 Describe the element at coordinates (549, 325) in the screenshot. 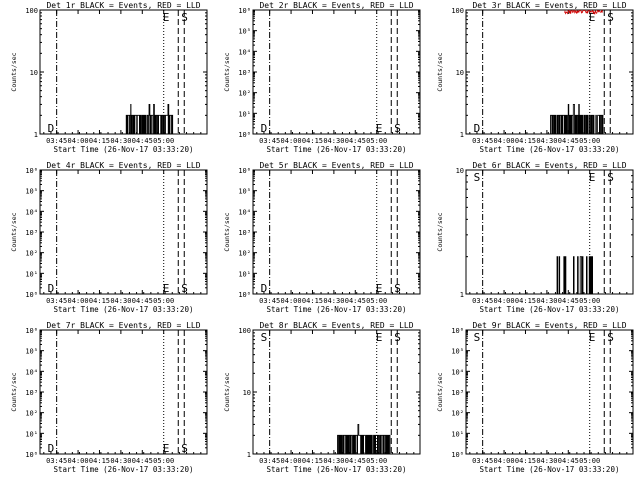

I see `panel-title: Det 9r BLACK = Events, RED = LLD` at that location.